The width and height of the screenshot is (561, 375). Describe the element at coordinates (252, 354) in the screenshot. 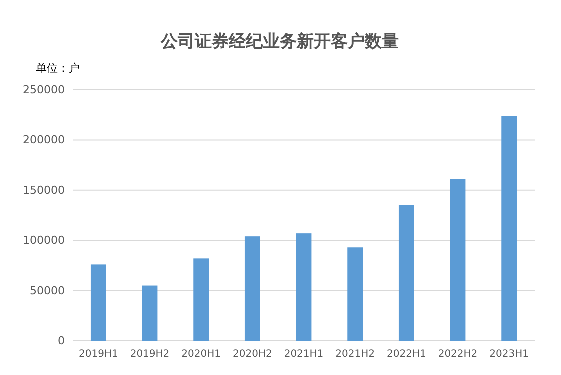

I see `x-tick-label: 2020H2` at that location.